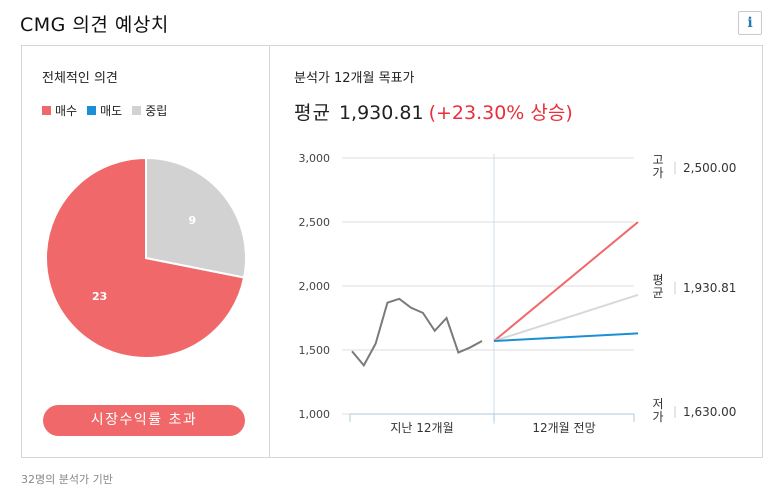 The image size is (773, 501). What do you see at coordinates (500, 113) in the screenshot?
I see `average-change: (+23.30% 상승)` at bounding box center [500, 113].